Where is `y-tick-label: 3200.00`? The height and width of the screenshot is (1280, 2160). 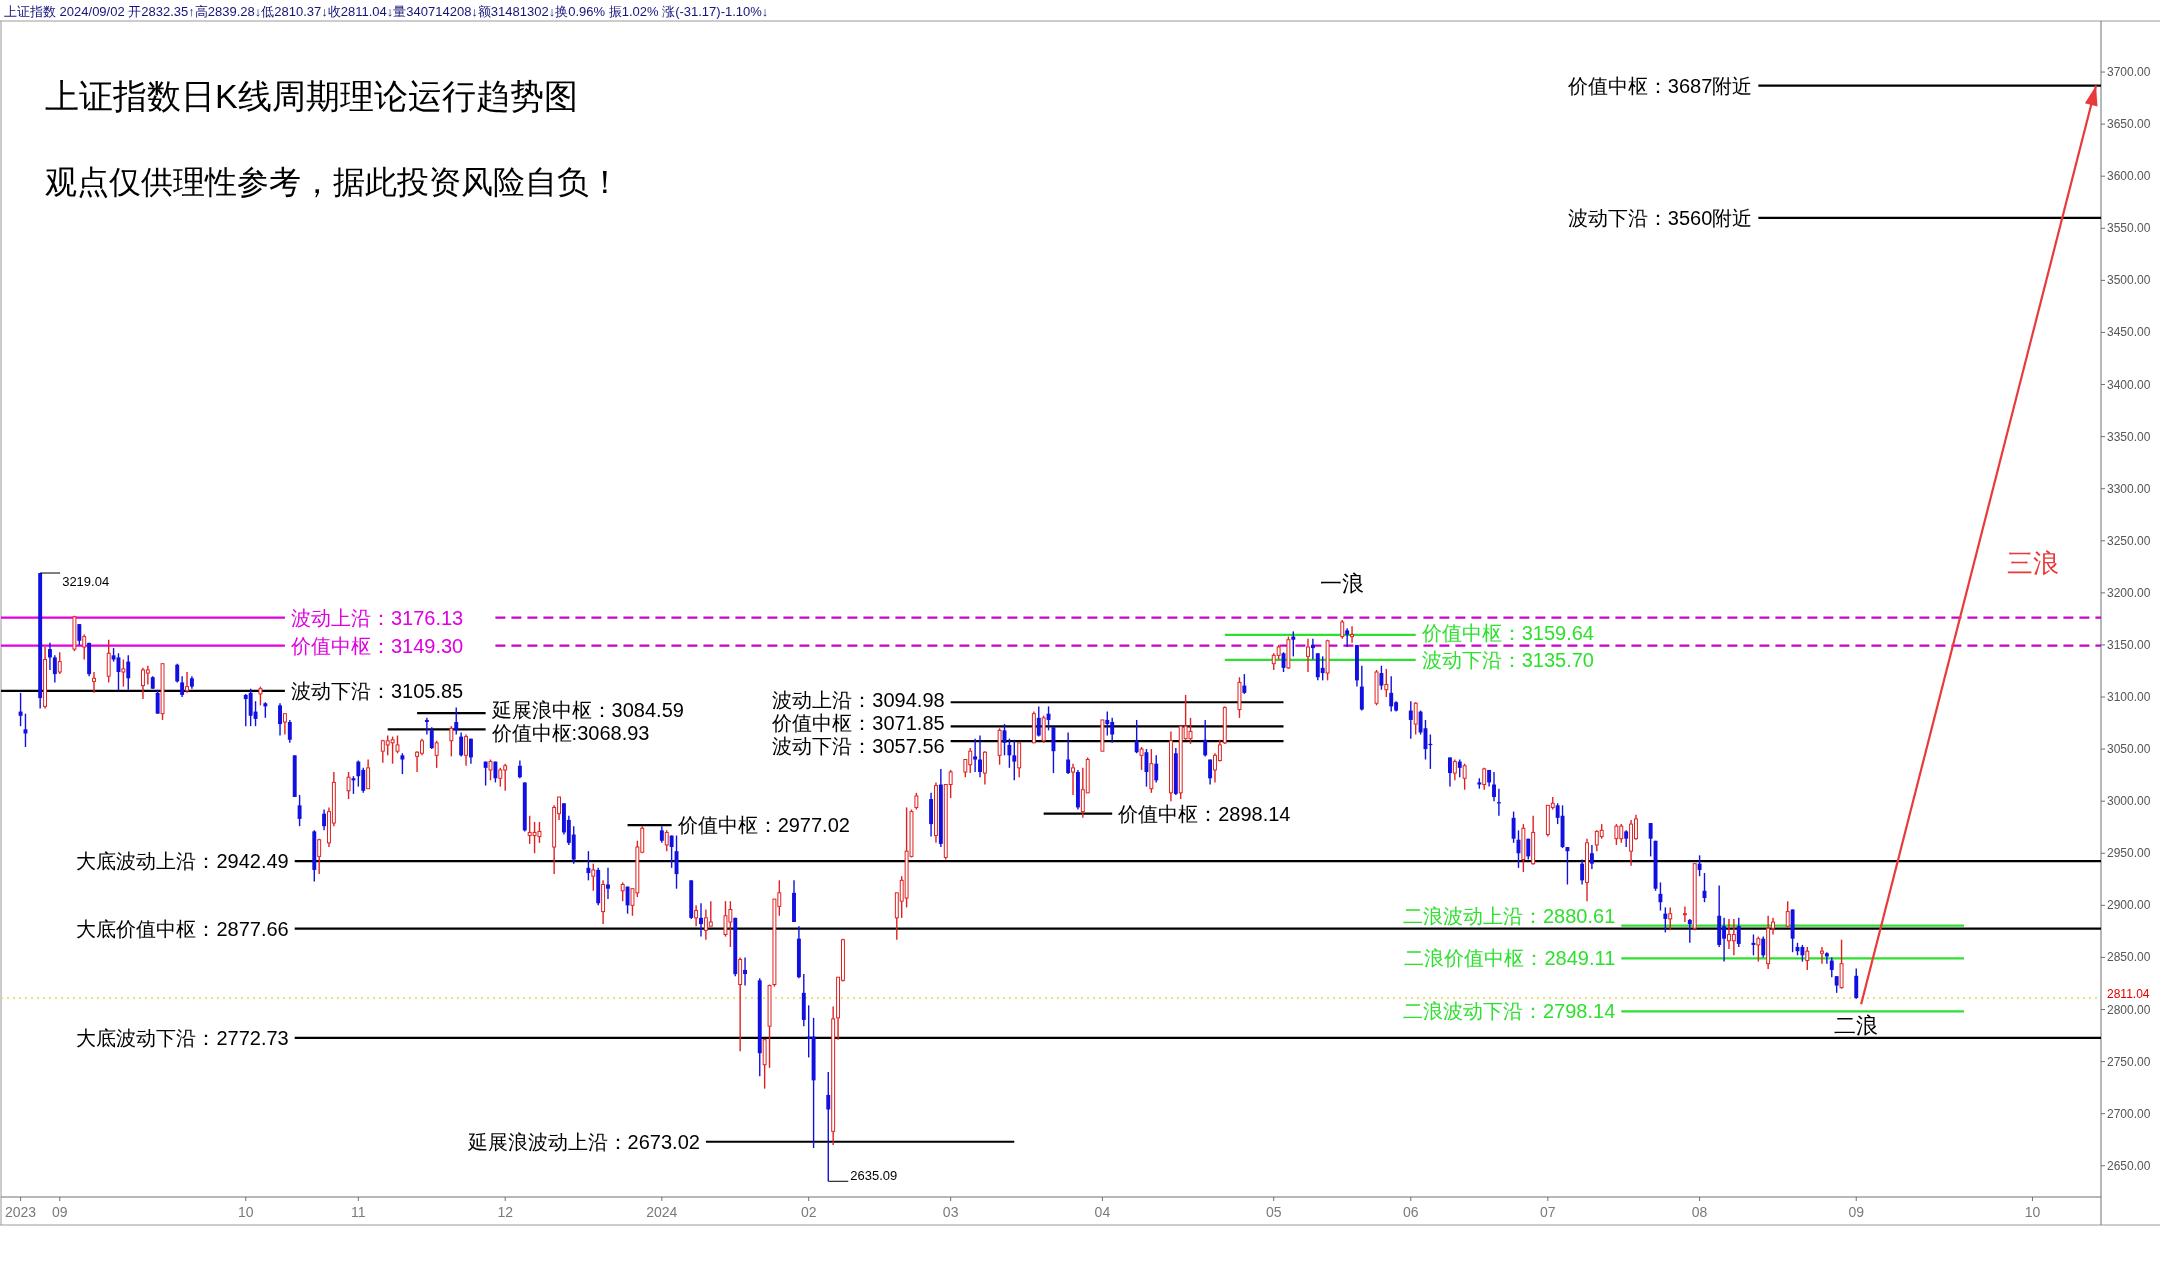 y-tick-label: 3200.00 is located at coordinates (2129, 592).